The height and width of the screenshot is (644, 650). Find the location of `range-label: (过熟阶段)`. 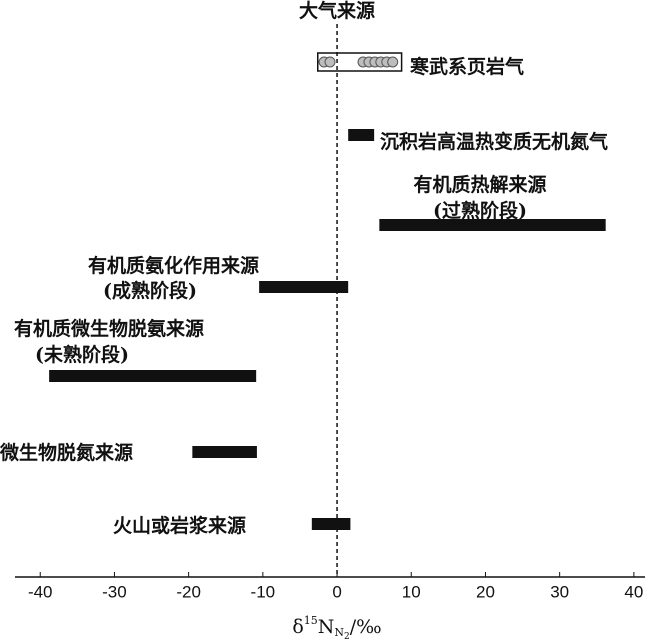

range-label: (过熟阶段) is located at coordinates (480, 210).